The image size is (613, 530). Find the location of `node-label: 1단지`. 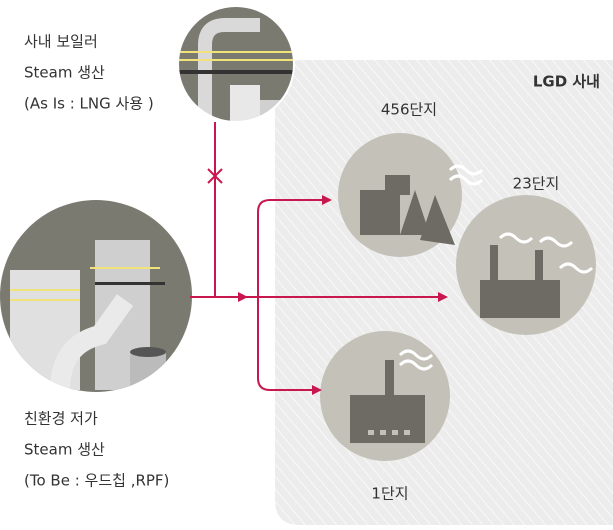

node-label: 1단지 is located at coordinates (389, 494).